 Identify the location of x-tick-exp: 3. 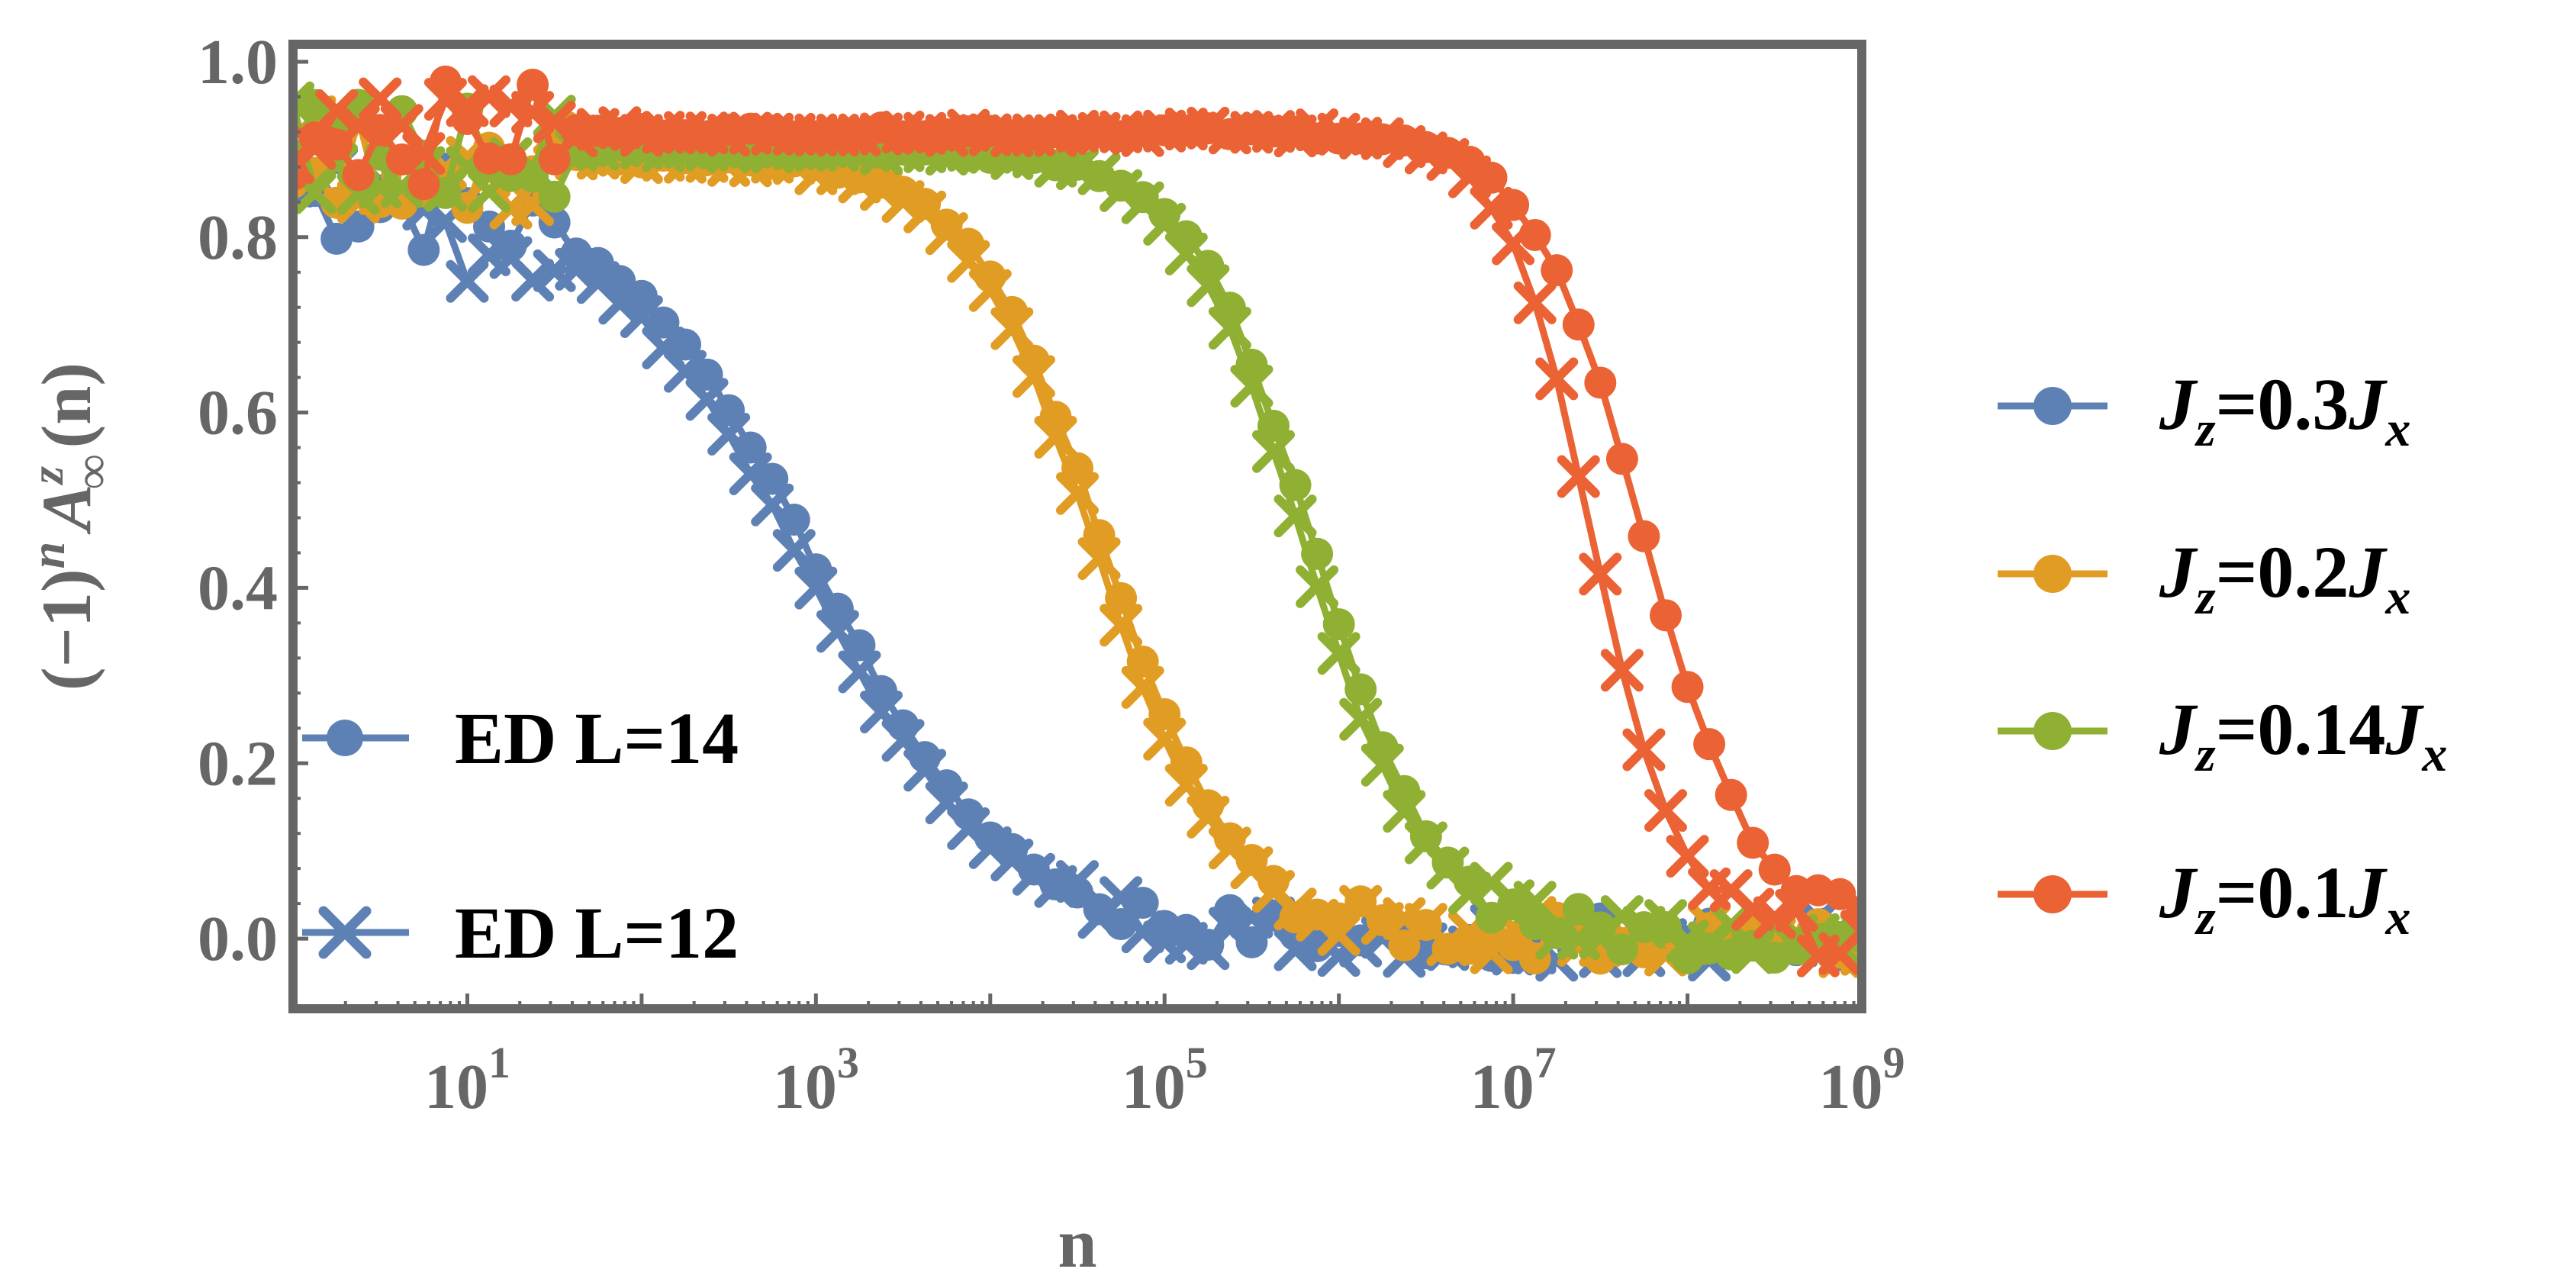
(848, 1062).